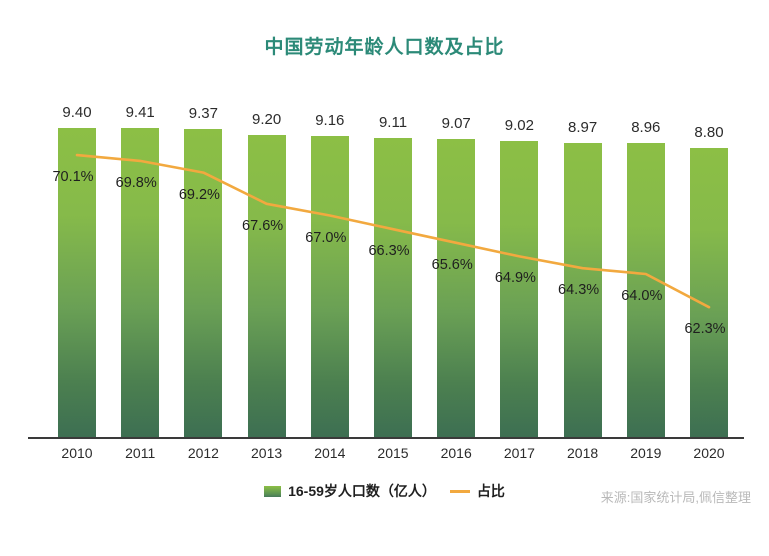 The width and height of the screenshot is (769, 556). I want to click on share-value-label-2017: 64.9%, so click(515, 278).